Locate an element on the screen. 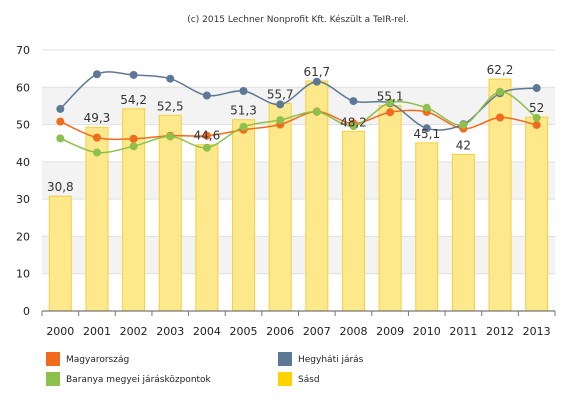  y-tick-label: 0 is located at coordinates (26, 311).